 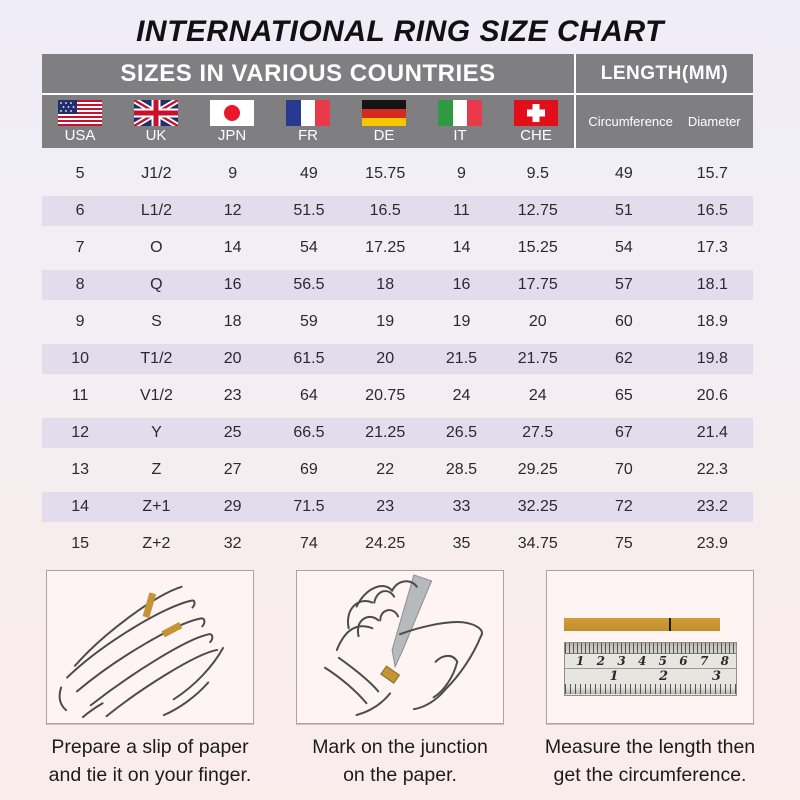 I want to click on table-row: 7 O 14 54 17.25 14 15.25 54 17.3, so click(x=397, y=248).